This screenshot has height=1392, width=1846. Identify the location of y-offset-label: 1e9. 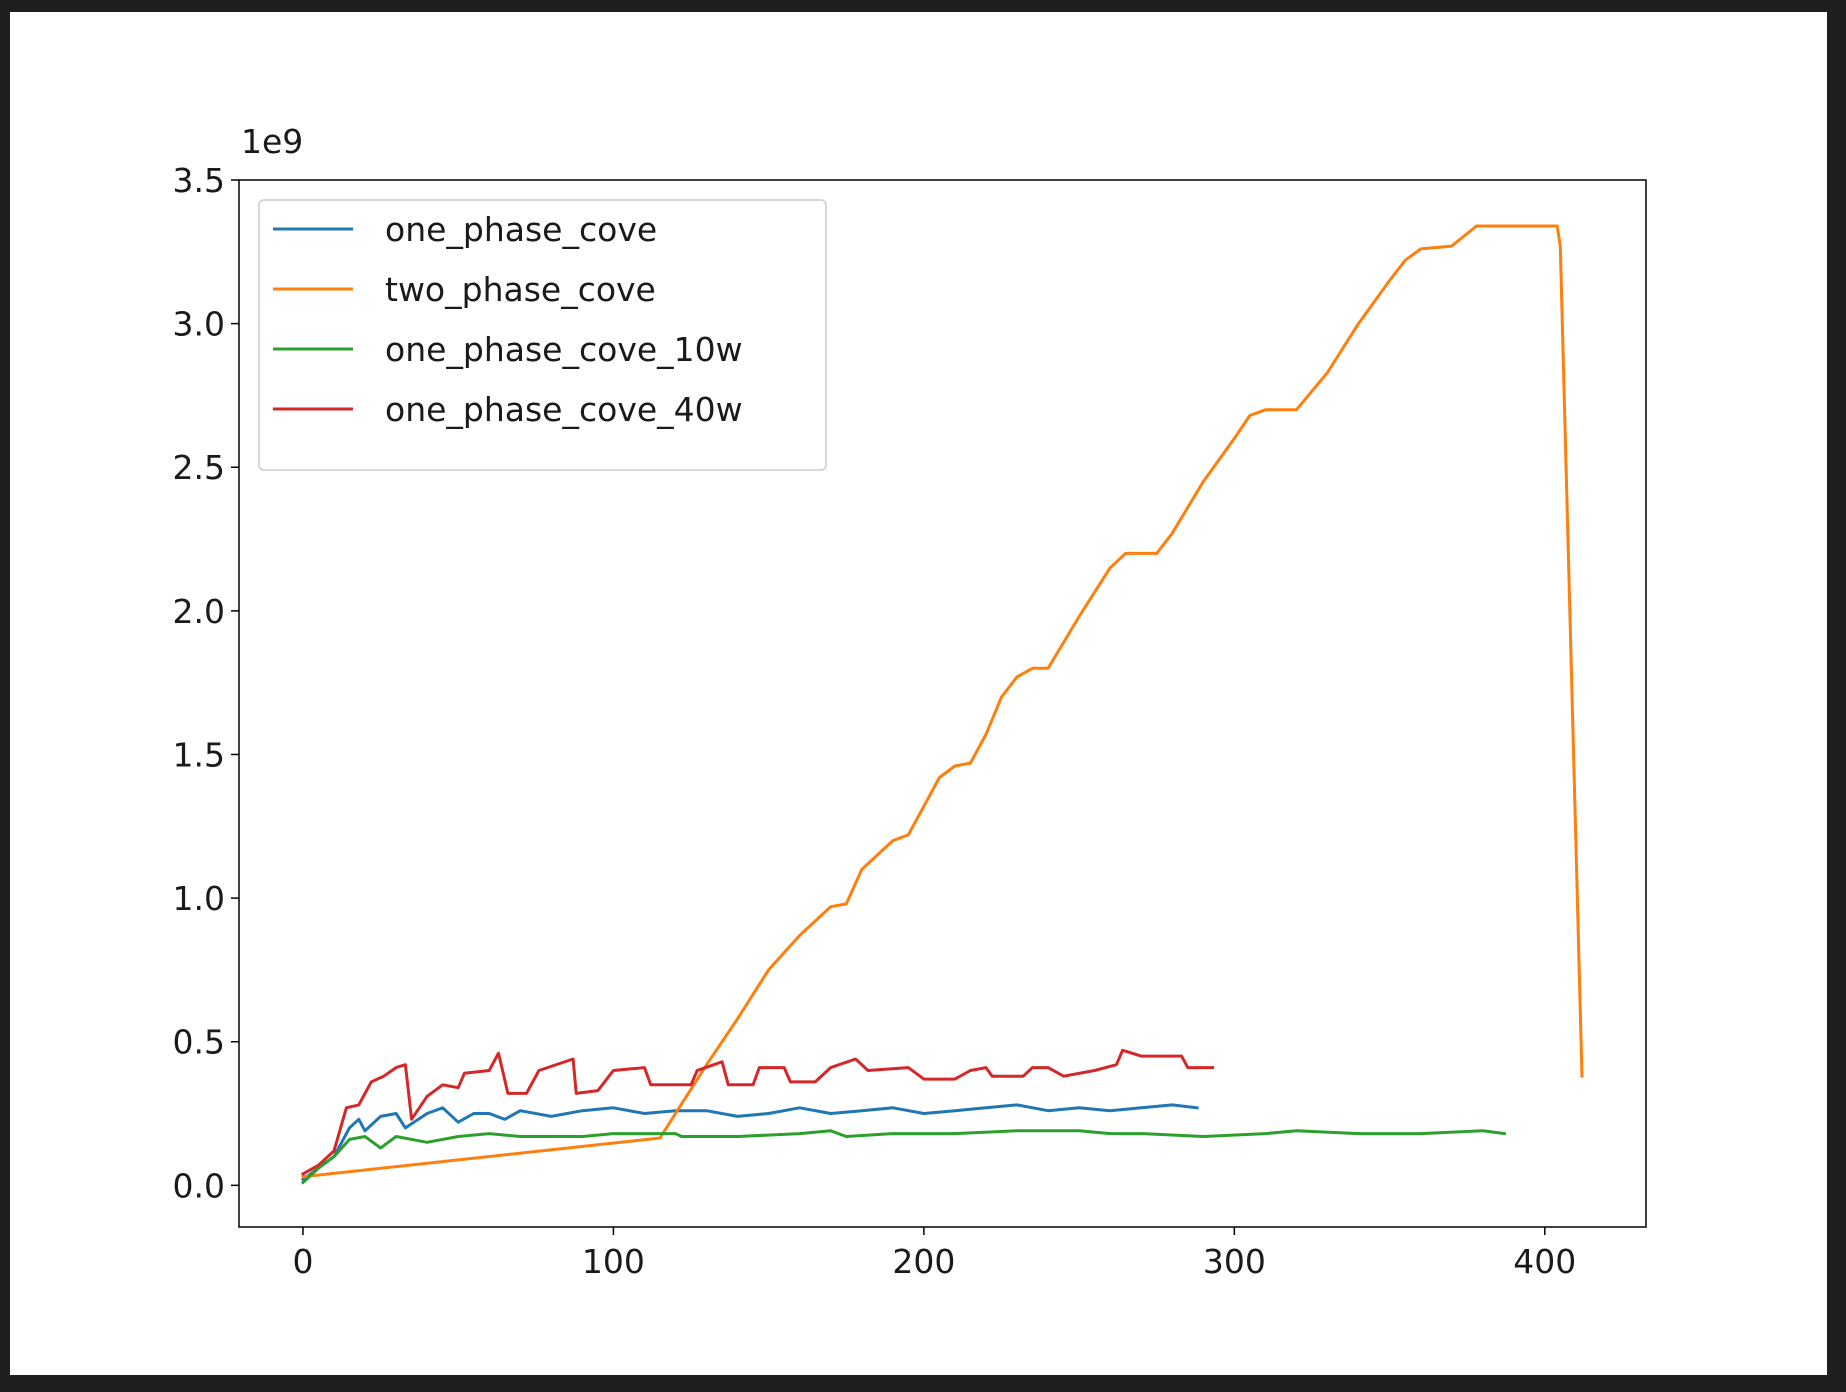
(272, 141).